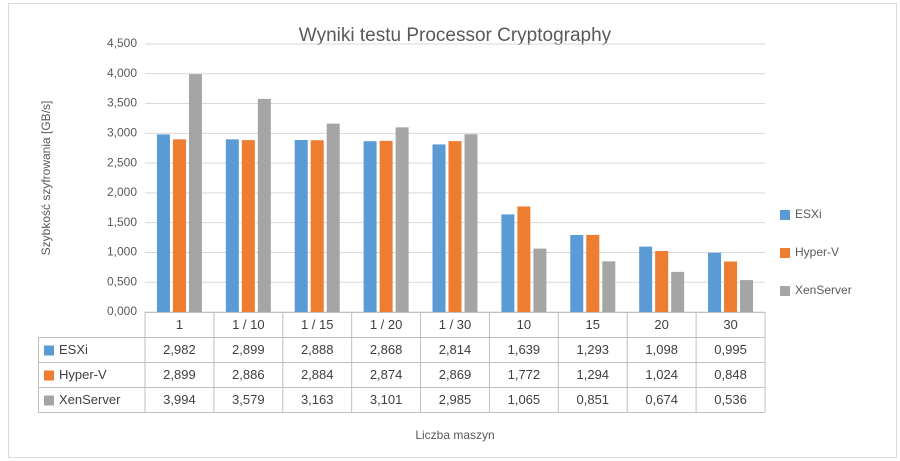 This screenshot has width=900, height=461. What do you see at coordinates (386, 324) in the screenshot?
I see `x-tick-label: 1 / 20` at bounding box center [386, 324].